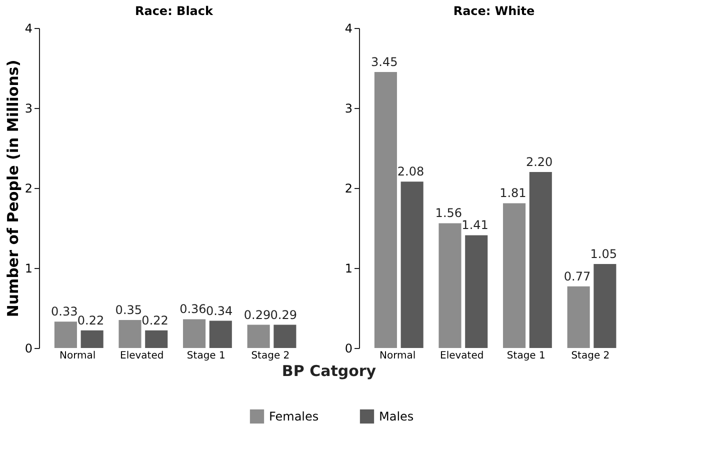 This screenshot has height=459, width=707. What do you see at coordinates (219, 311) in the screenshot?
I see `data-label: 0.34` at bounding box center [219, 311].